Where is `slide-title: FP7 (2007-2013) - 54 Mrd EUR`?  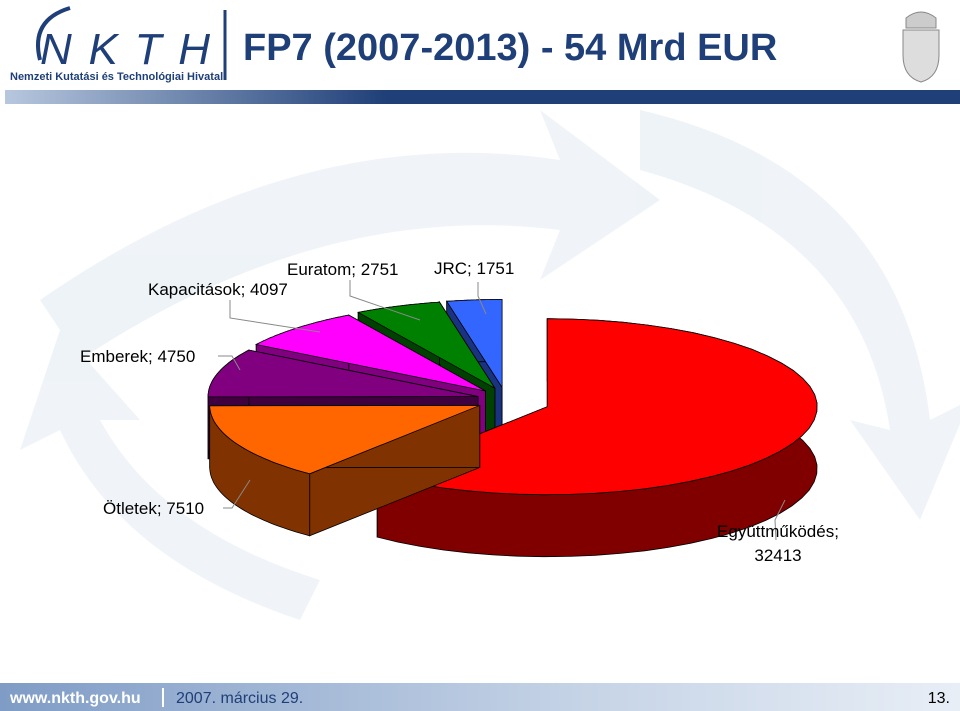
slide-title: FP7 (2007-2013) - 54 Mrd EUR is located at coordinates (510, 48).